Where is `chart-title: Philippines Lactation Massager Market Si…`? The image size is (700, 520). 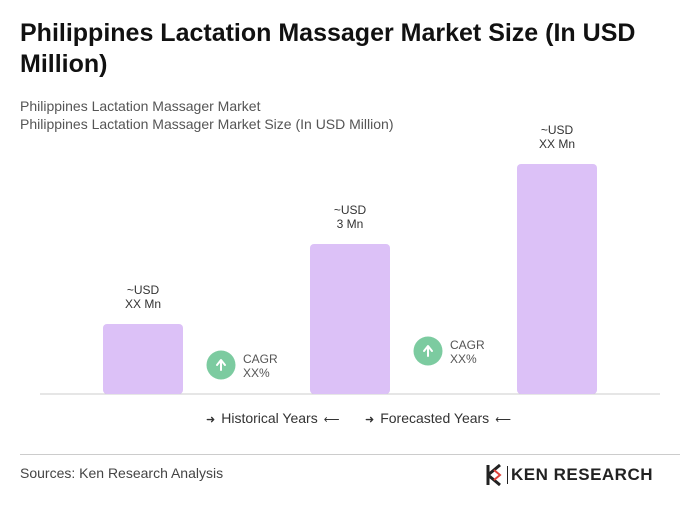 chart-title: Philippines Lactation Massager Market Si… is located at coordinates (328, 48).